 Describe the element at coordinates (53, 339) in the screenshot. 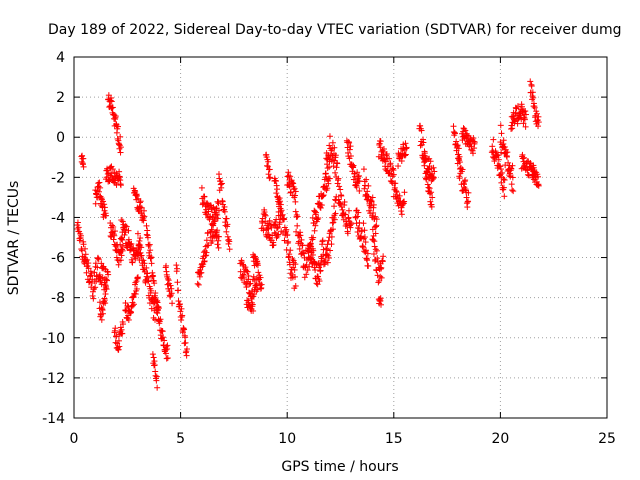

I see `y-tick-label: -10` at that location.